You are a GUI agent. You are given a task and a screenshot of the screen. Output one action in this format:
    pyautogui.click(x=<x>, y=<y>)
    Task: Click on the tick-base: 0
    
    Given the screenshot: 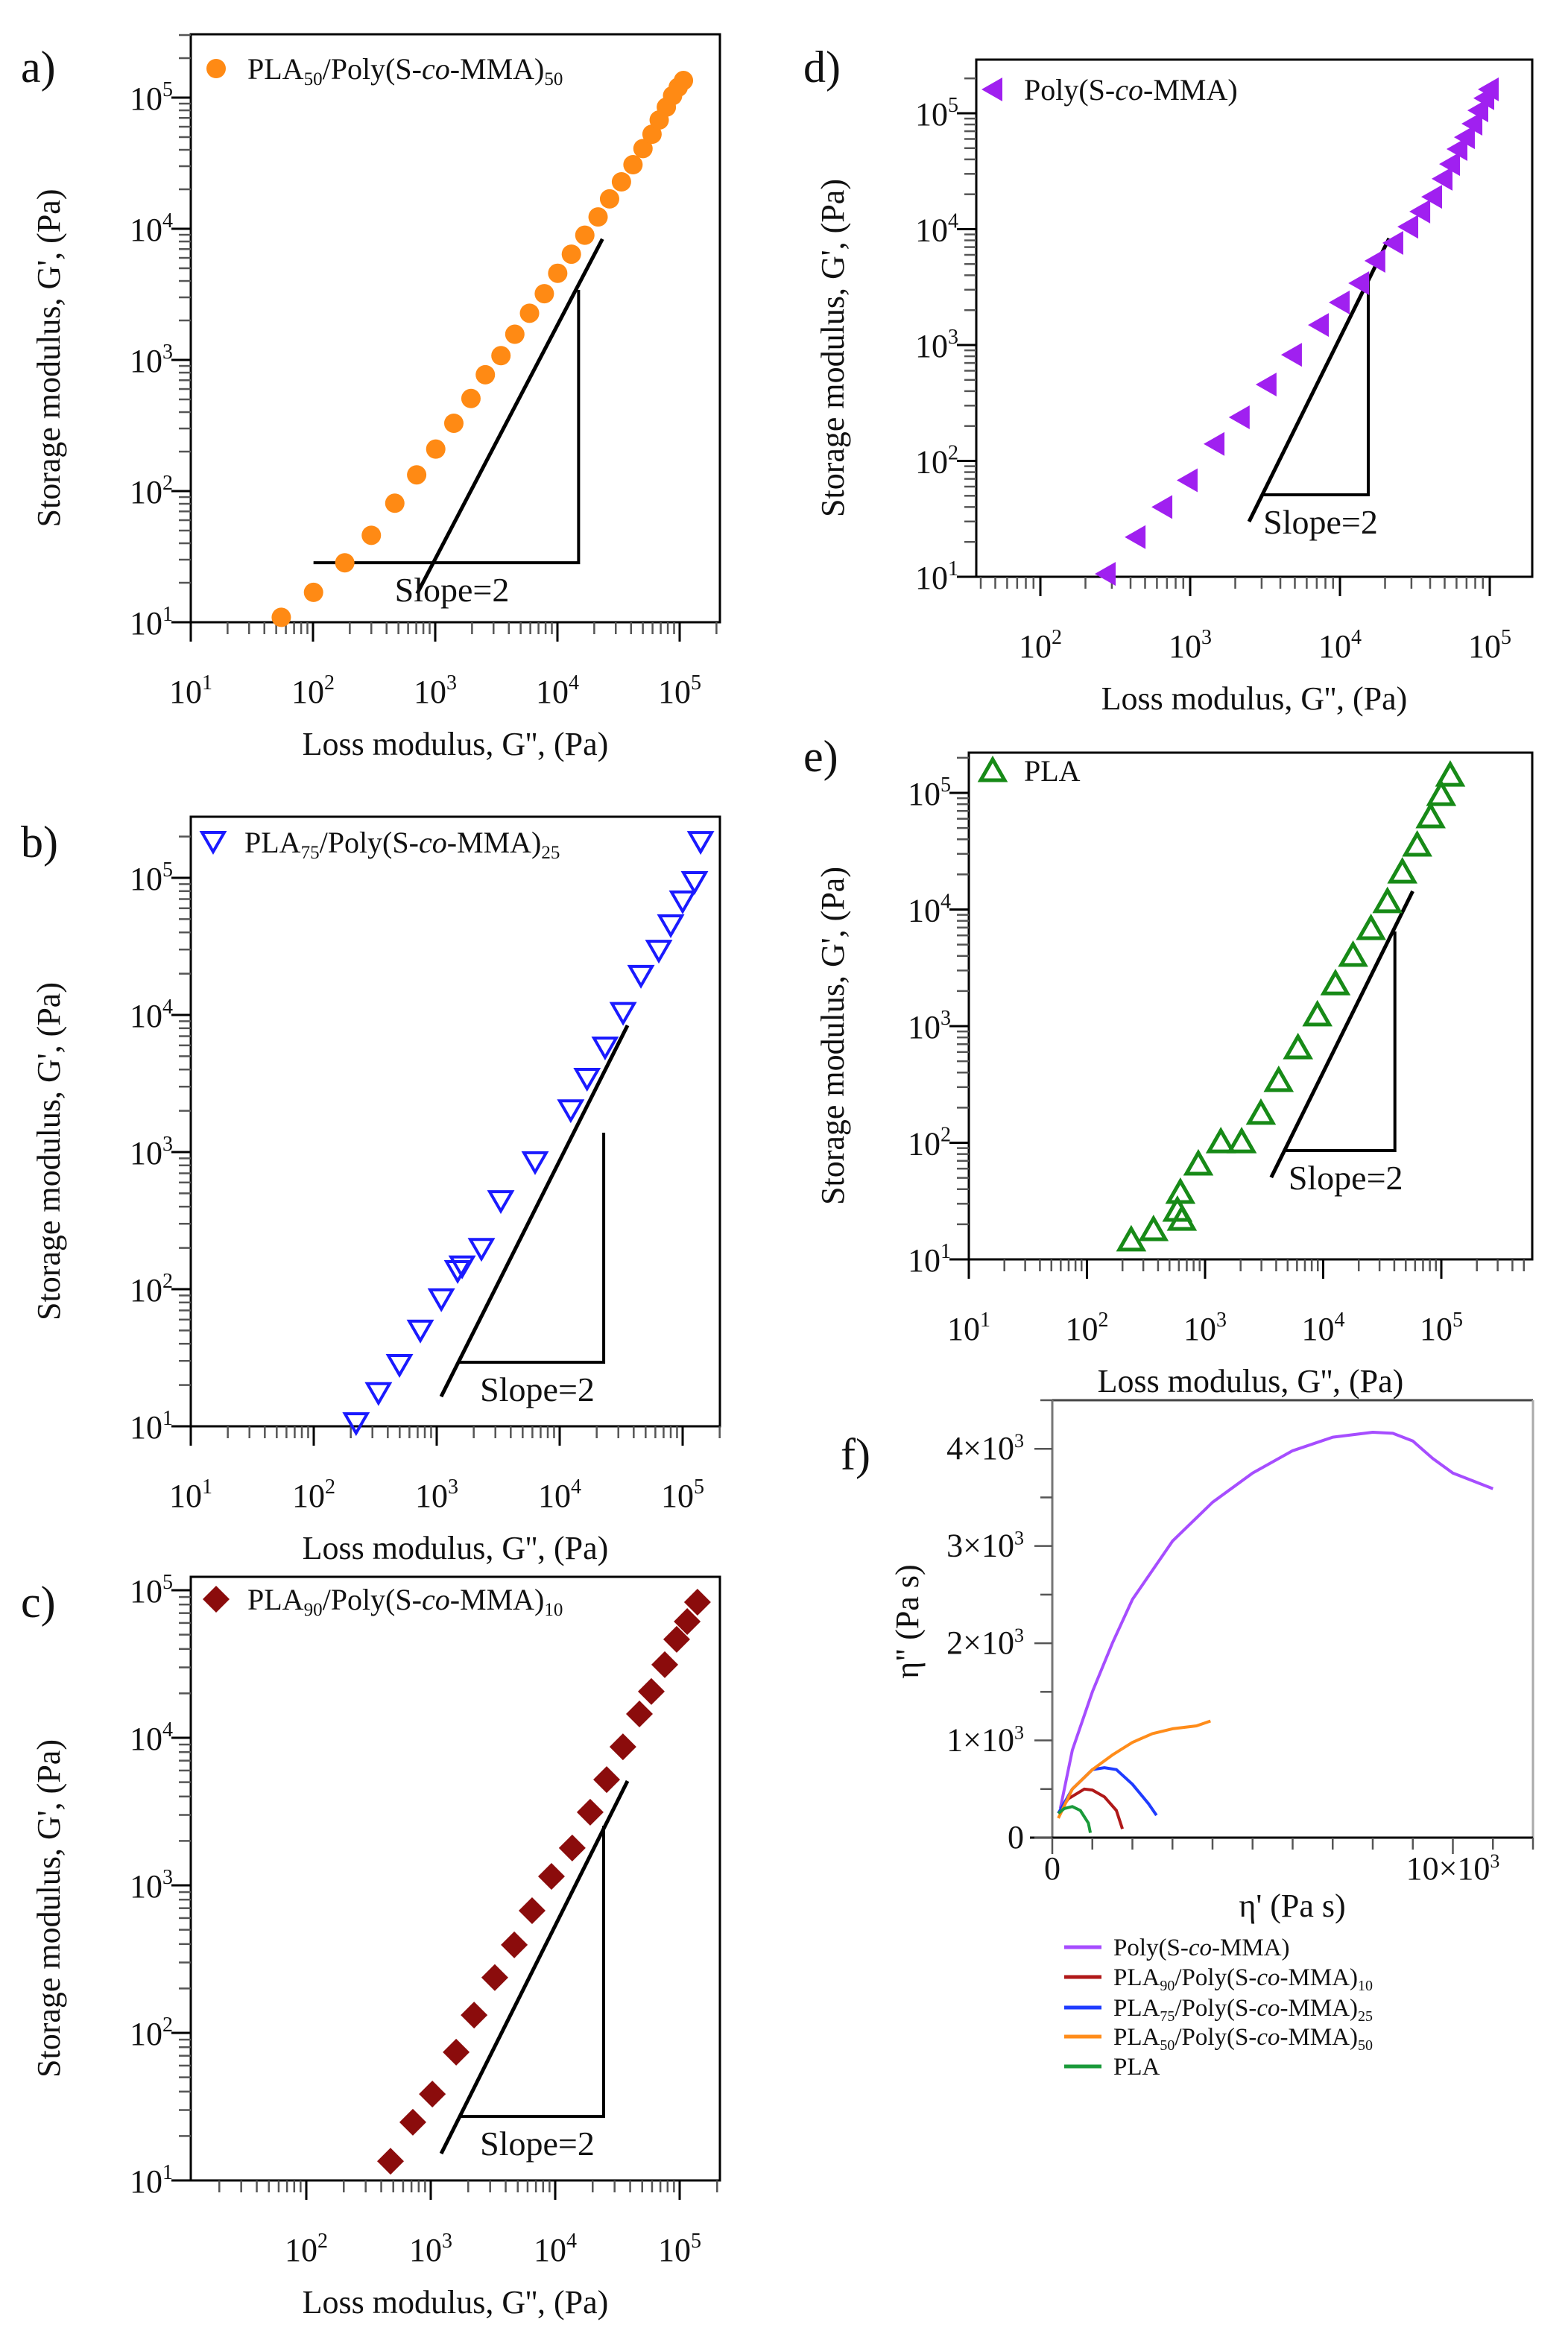 What is the action you would take?
    pyautogui.click(x=1052, y=1868)
    